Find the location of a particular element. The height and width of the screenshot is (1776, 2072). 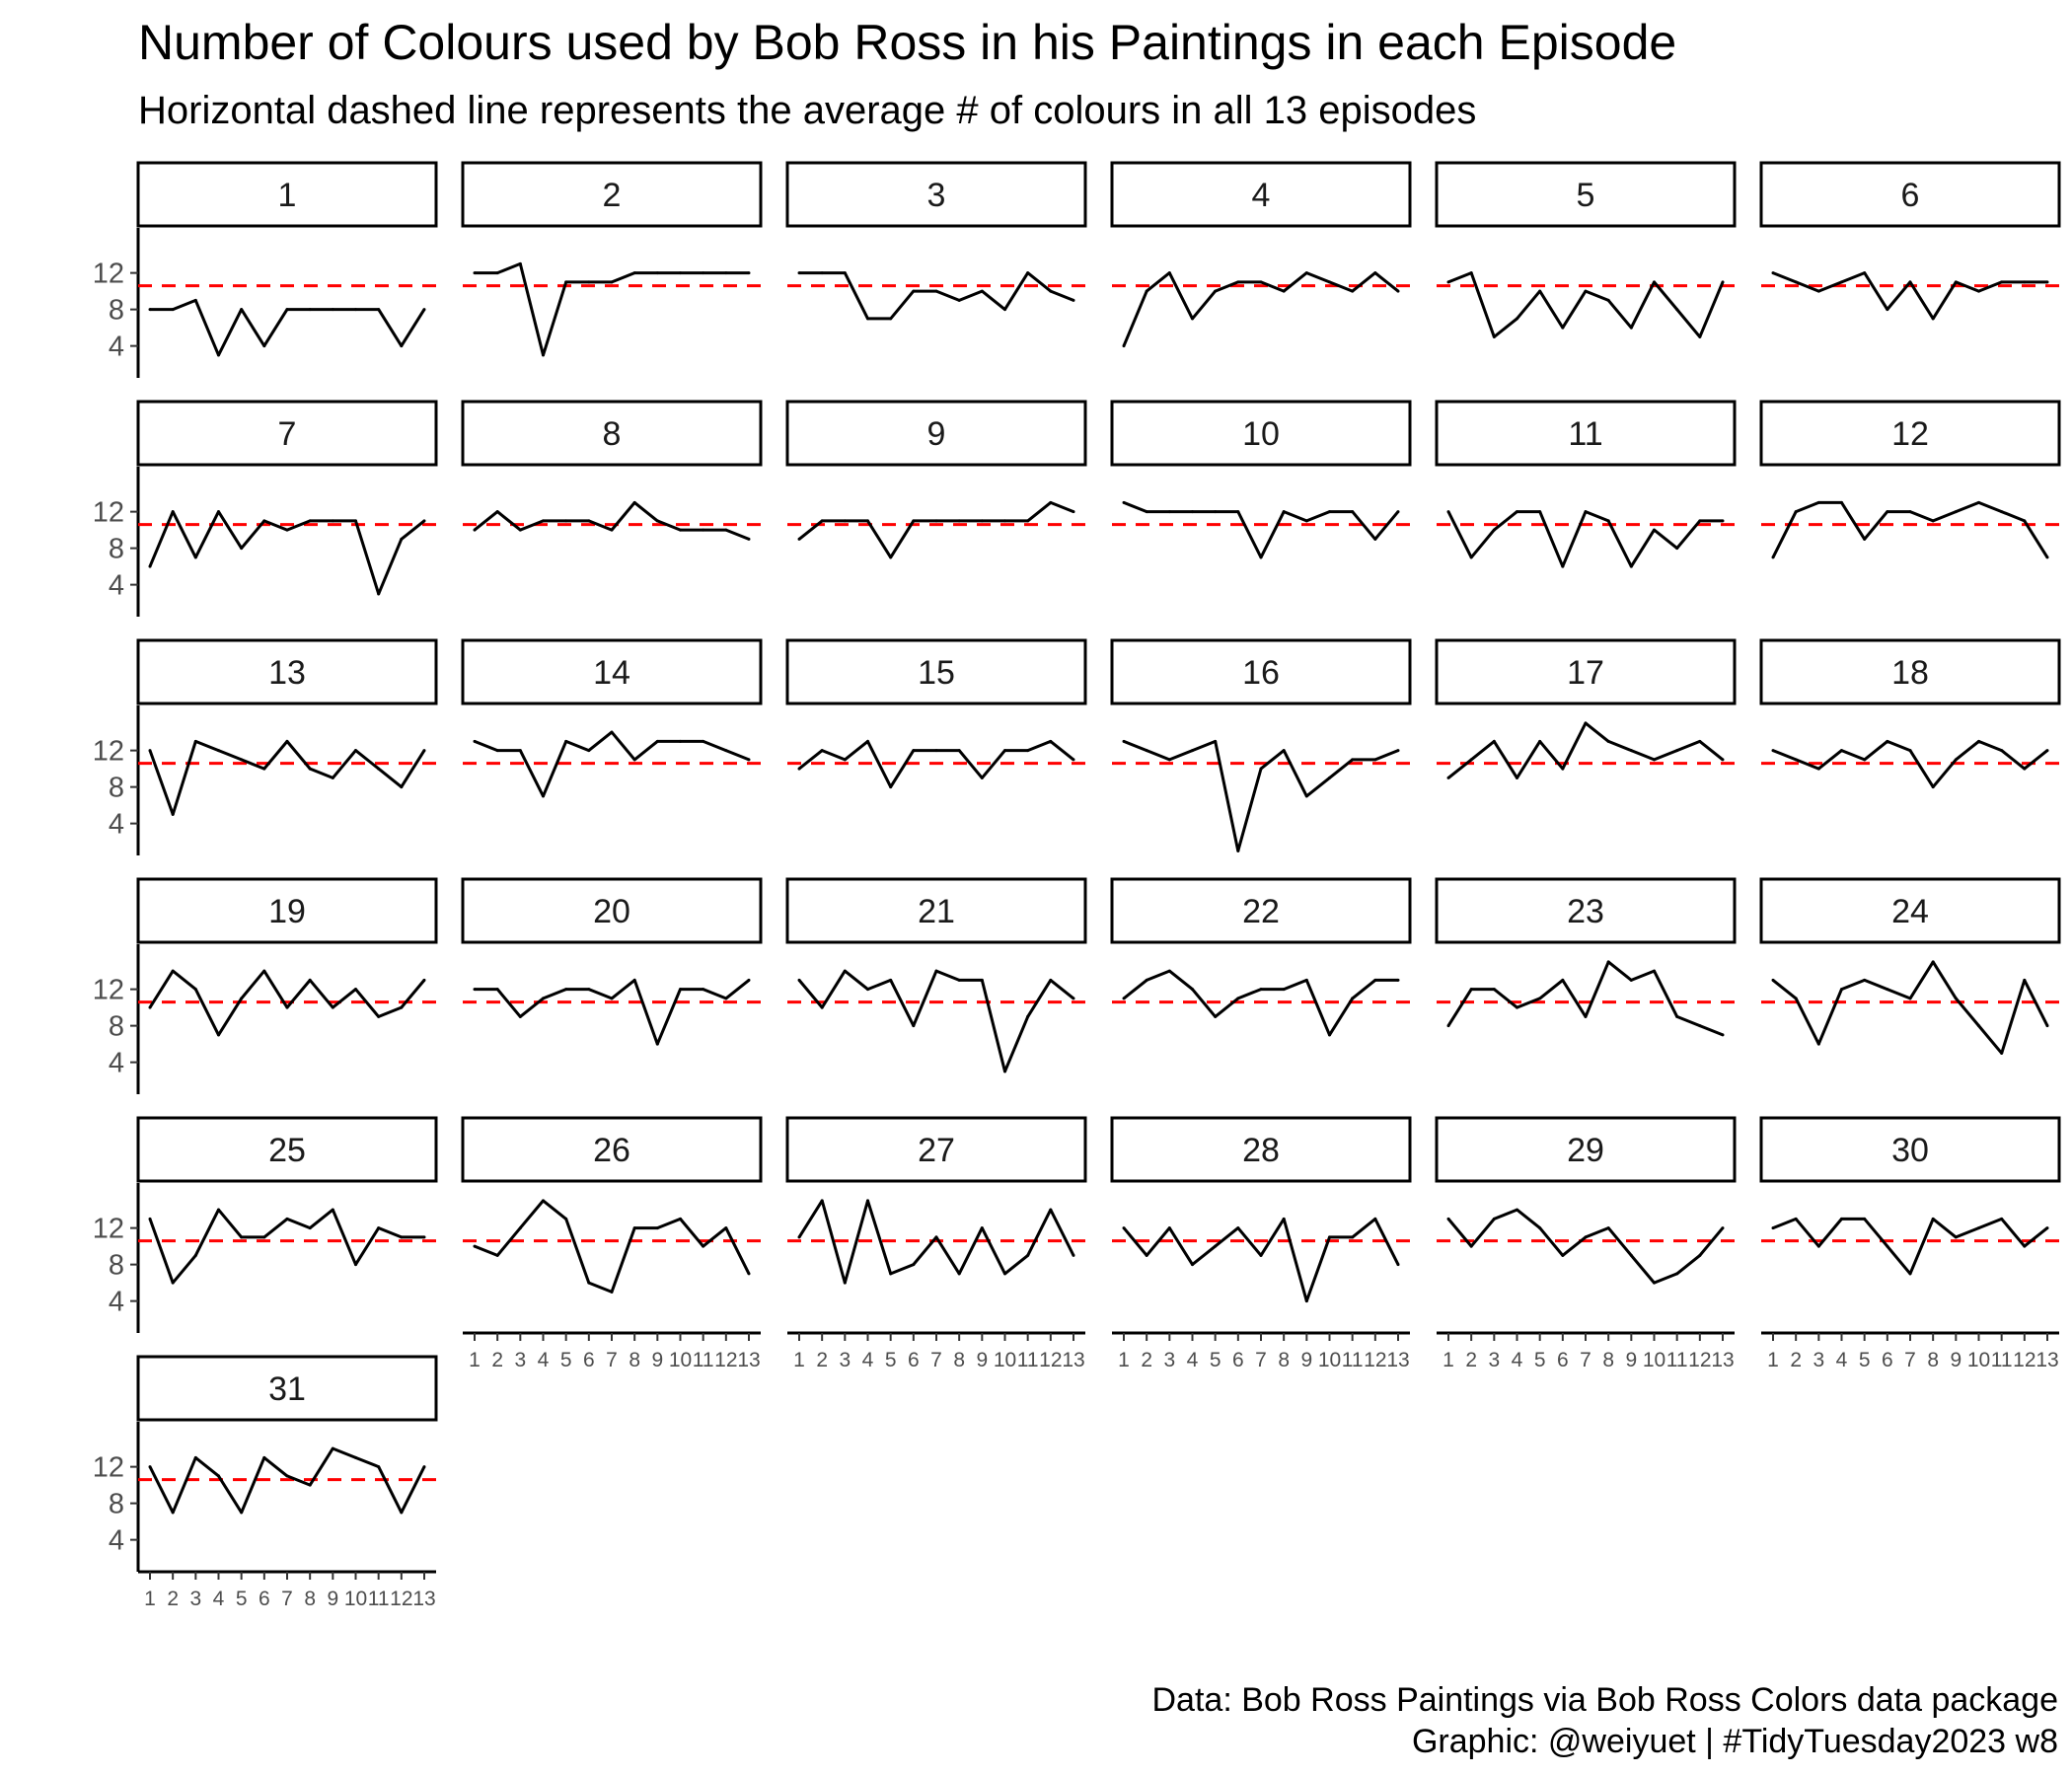

facet-strip-label: 28 is located at coordinates (1261, 1150).